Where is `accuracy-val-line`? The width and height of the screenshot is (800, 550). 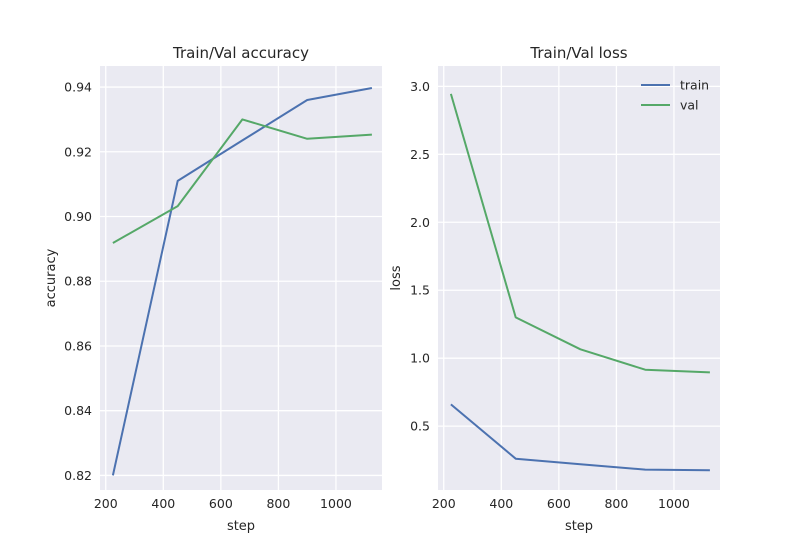 accuracy-val-line is located at coordinates (242, 181).